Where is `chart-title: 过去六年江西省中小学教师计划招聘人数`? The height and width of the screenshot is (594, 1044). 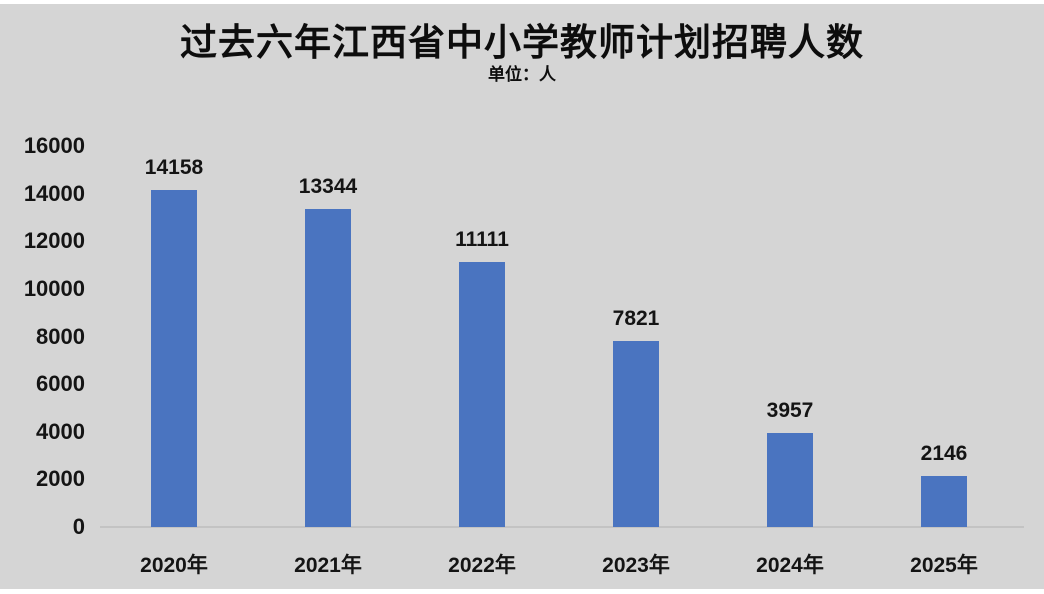
chart-title: 过去六年江西省中小学教师计划招聘人数 is located at coordinates (522, 42).